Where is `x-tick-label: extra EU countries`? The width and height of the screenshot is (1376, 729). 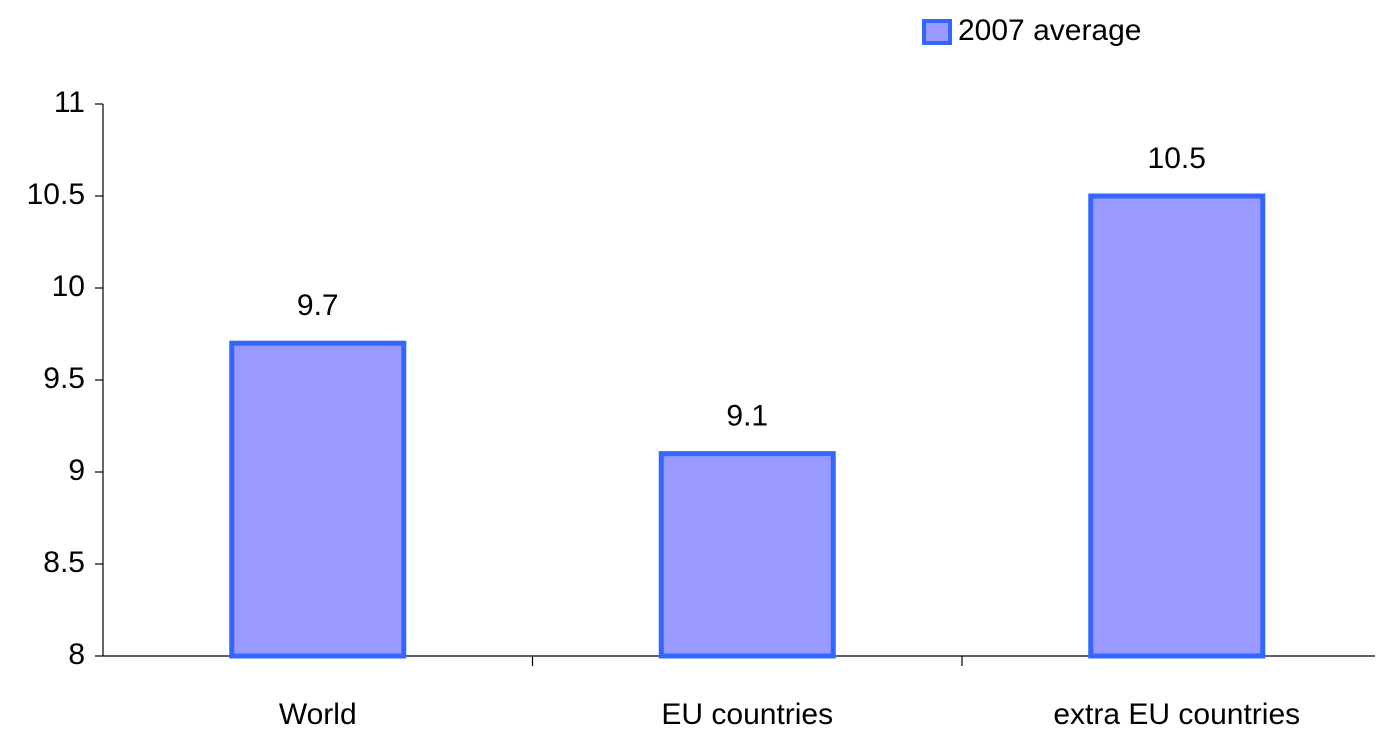
x-tick-label: extra EU countries is located at coordinates (1176, 713).